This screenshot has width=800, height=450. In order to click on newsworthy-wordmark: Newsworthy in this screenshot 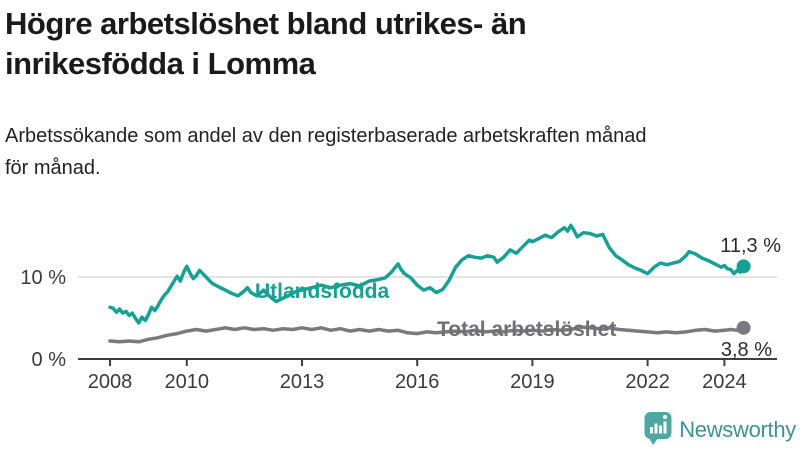, I will do `click(737, 429)`.